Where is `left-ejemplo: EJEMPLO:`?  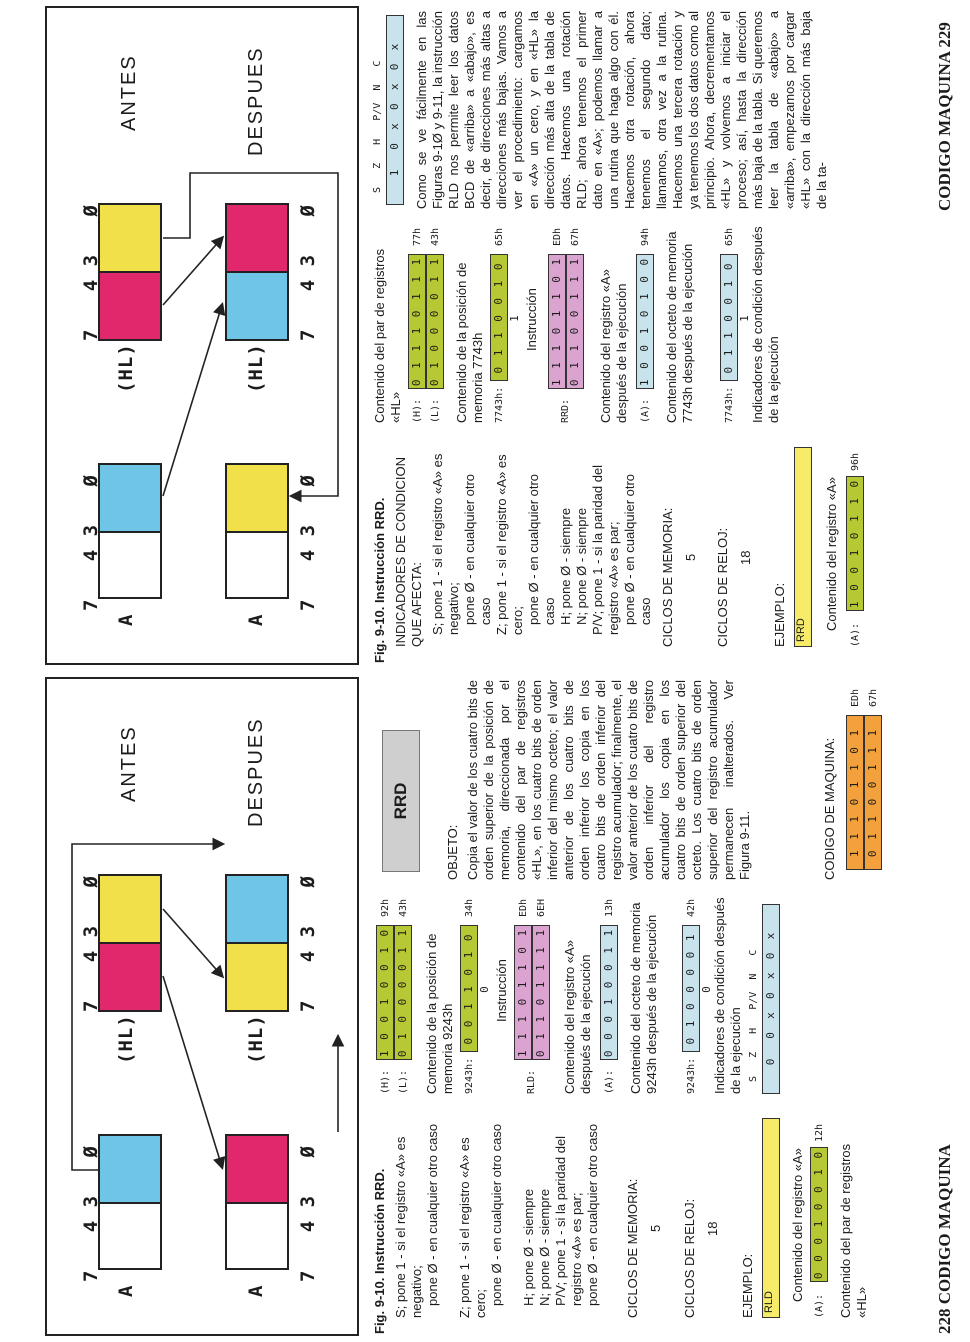
left-ejemplo: EJEMPLO: is located at coordinates (747, 1285).